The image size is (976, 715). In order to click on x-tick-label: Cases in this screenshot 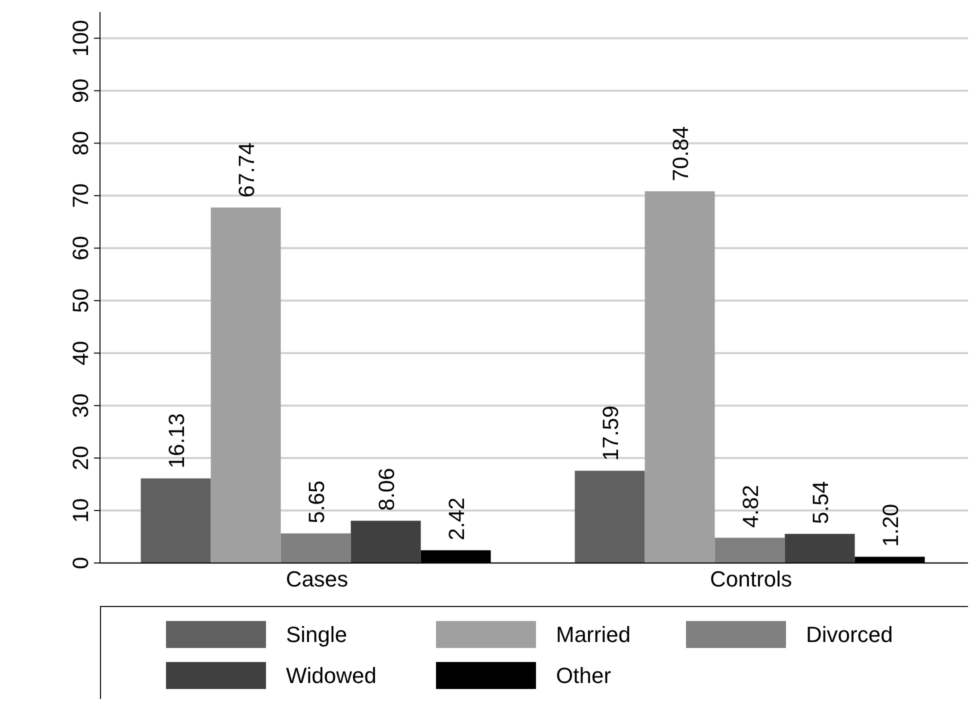, I will do `click(317, 579)`.